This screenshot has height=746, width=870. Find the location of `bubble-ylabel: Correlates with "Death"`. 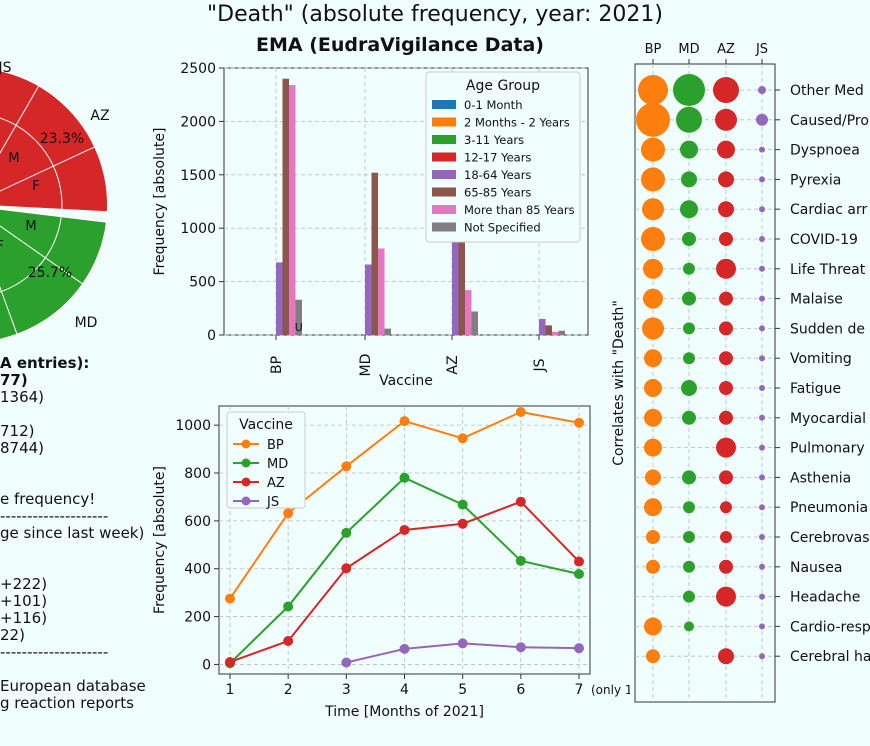

bubble-ylabel: Correlates with "Death" is located at coordinates (619, 383).